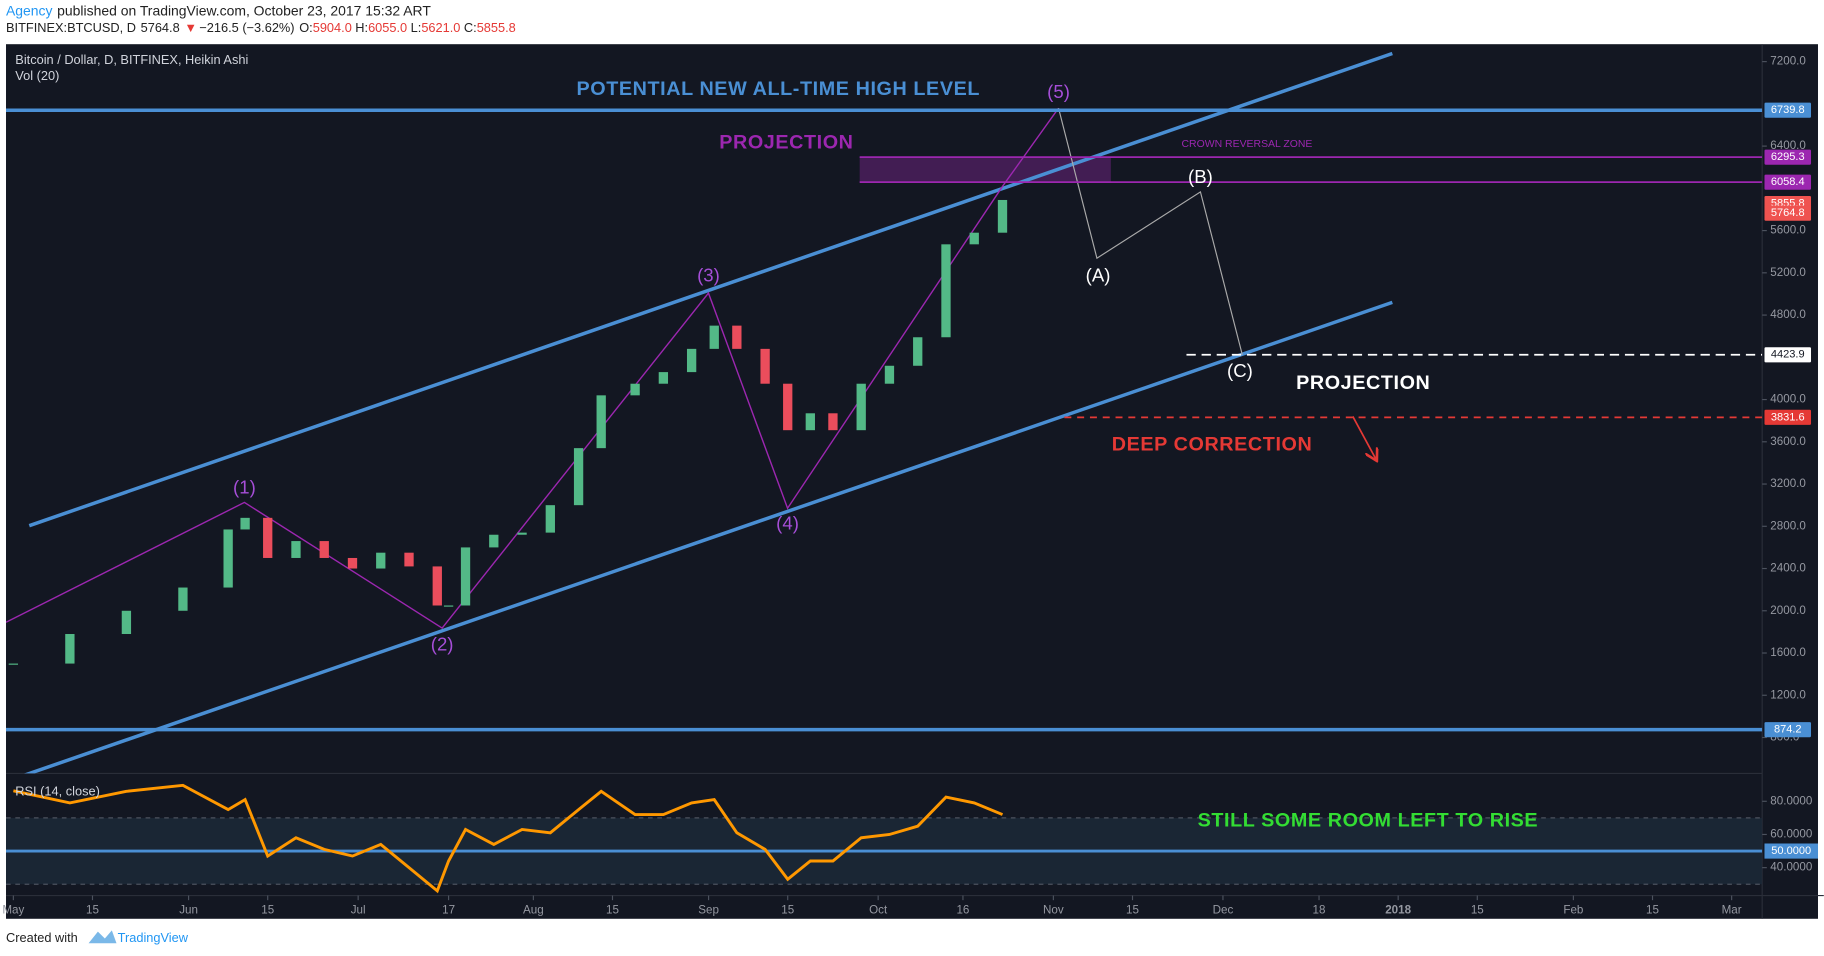 Image resolution: width=1824 pixels, height=956 pixels. What do you see at coordinates (1788, 314) in the screenshot?
I see `y-tick-label: 4800.0` at bounding box center [1788, 314].